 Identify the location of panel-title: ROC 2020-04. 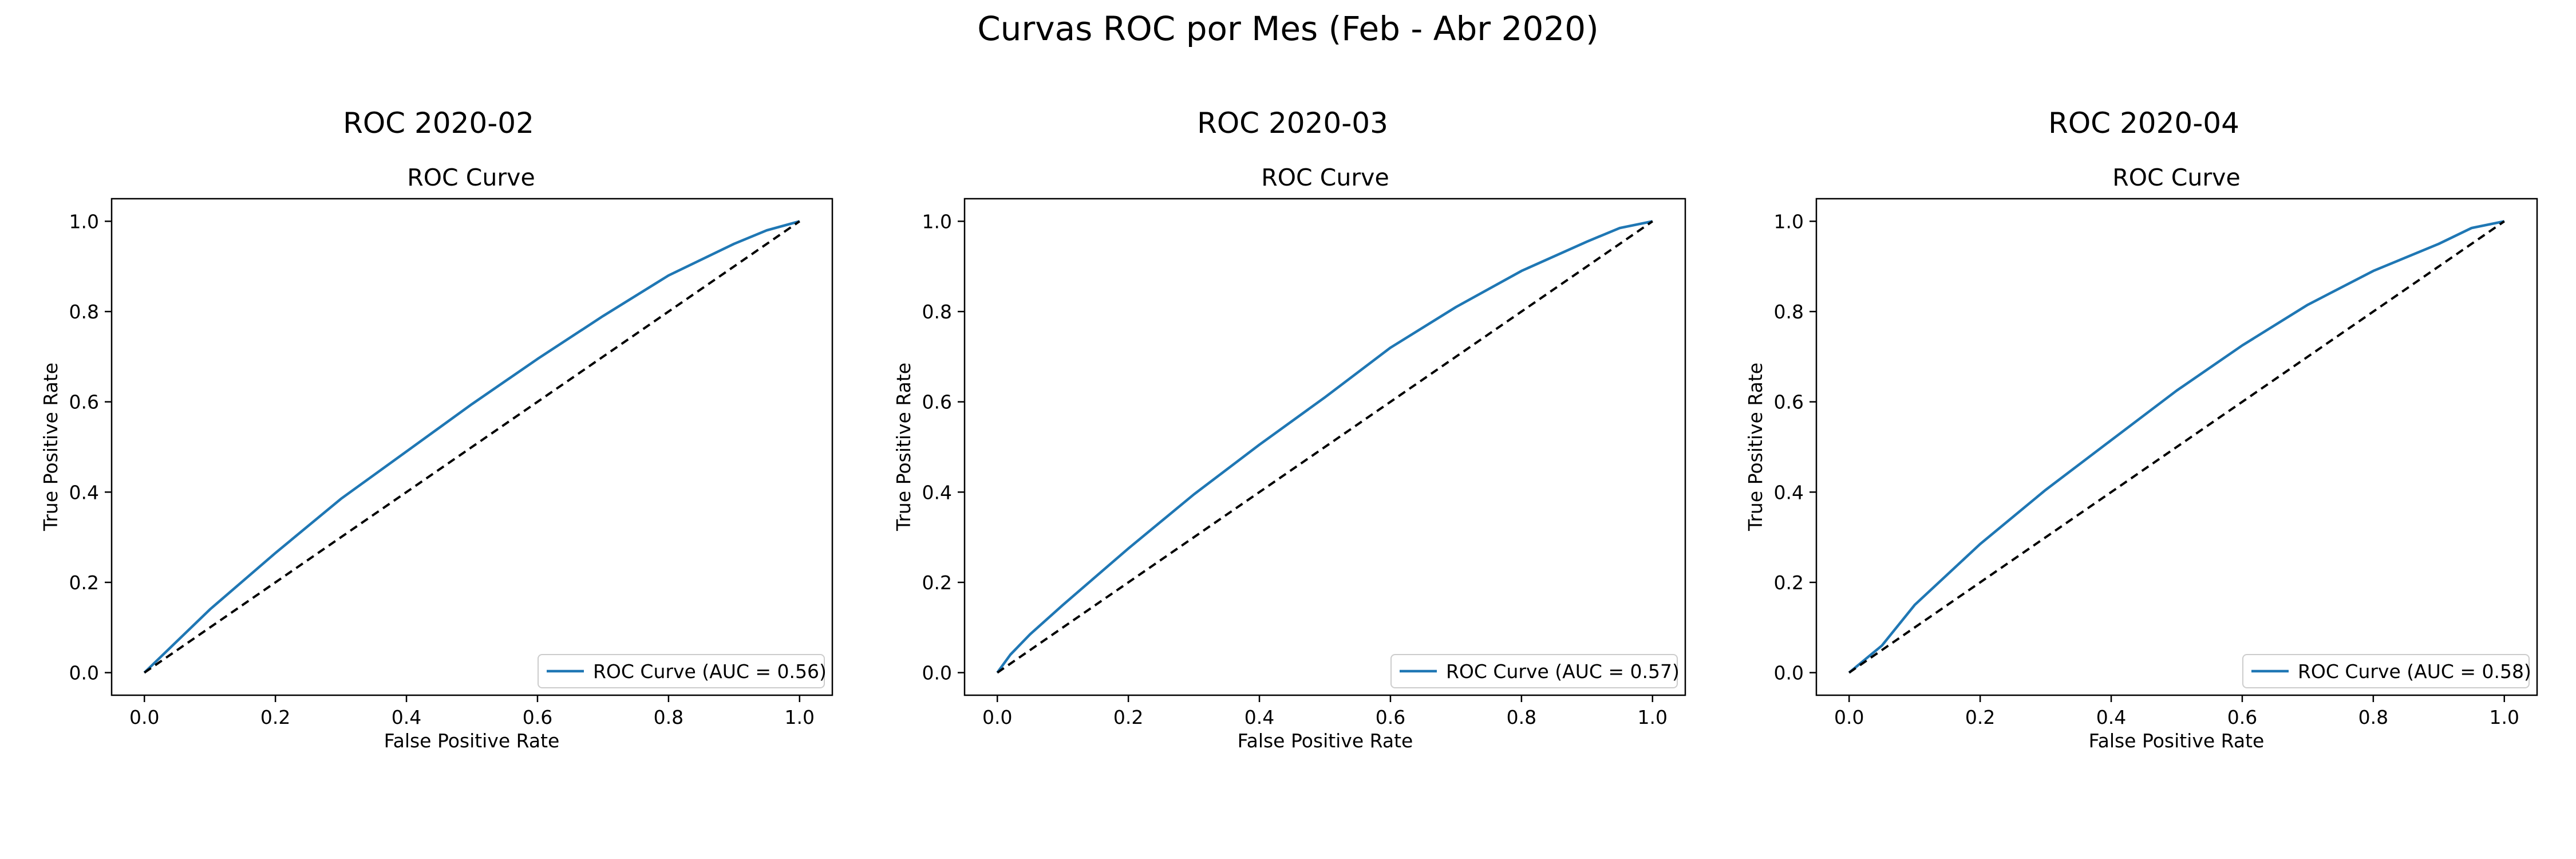
(2143, 124).